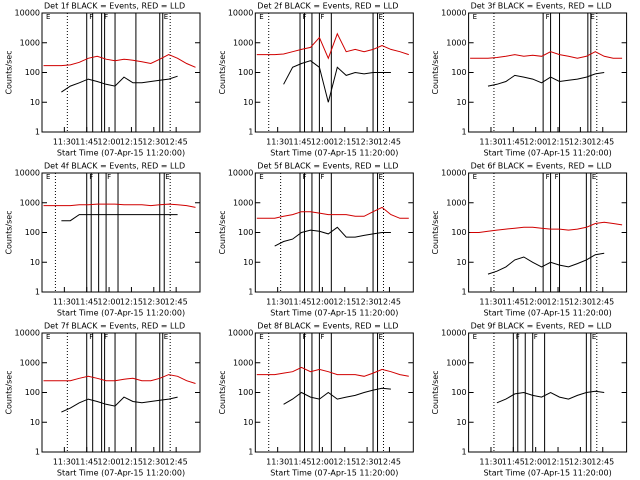 This screenshot has width=640, height=480. Describe the element at coordinates (541, 166) in the screenshot. I see `chart-title: Det 6f BLACK = Events, RED = LLD` at that location.